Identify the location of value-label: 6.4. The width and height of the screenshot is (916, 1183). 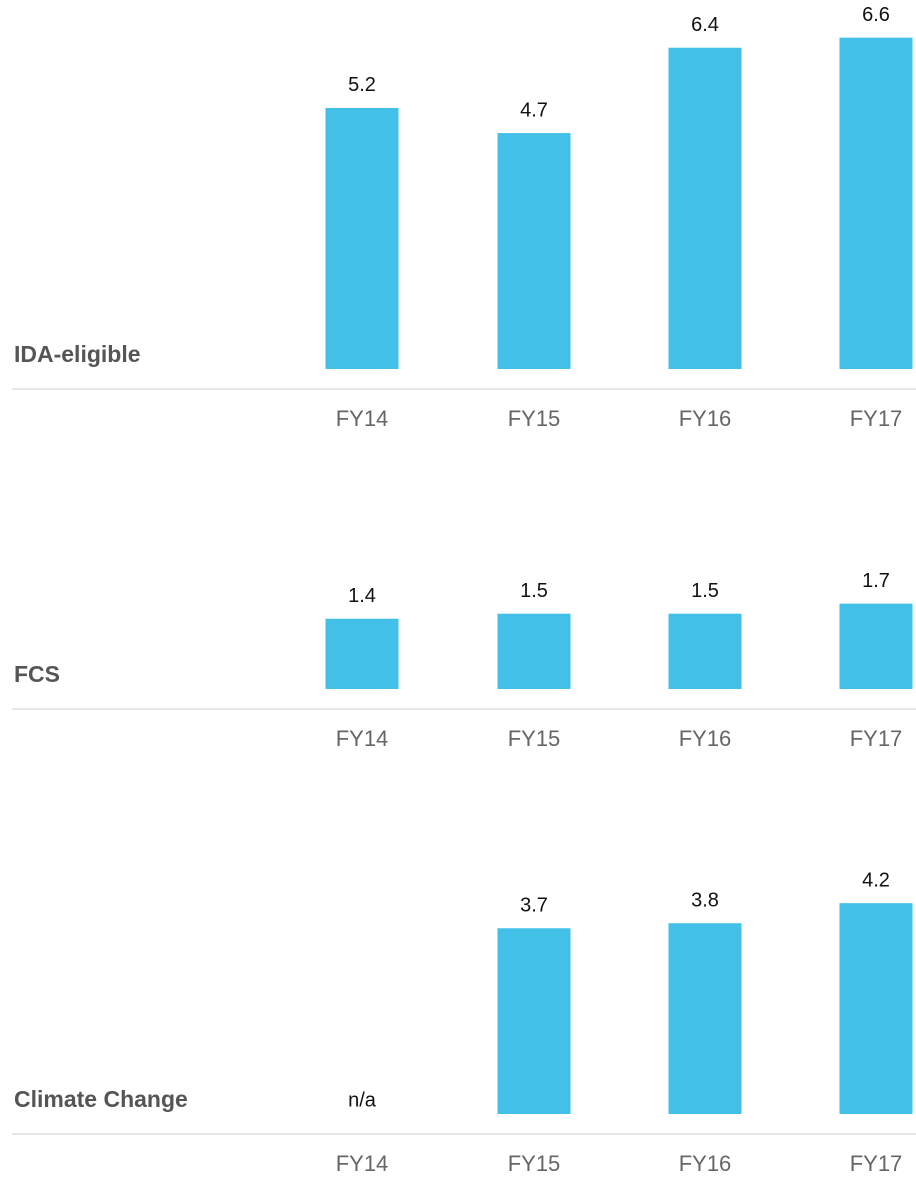
(705, 25).